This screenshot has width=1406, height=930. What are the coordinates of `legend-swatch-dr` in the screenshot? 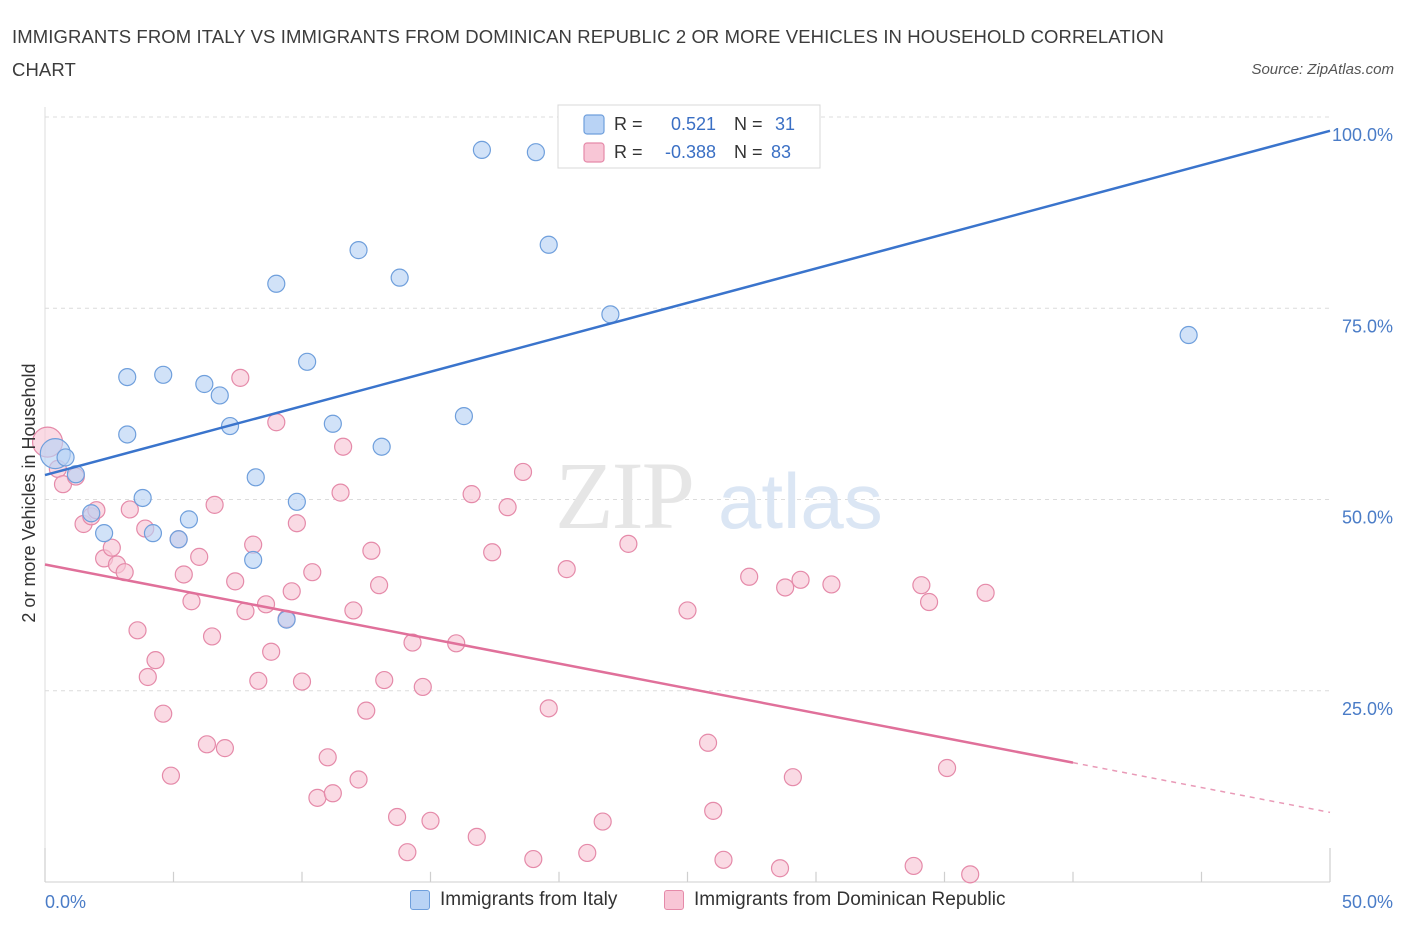 It's located at (594, 152).